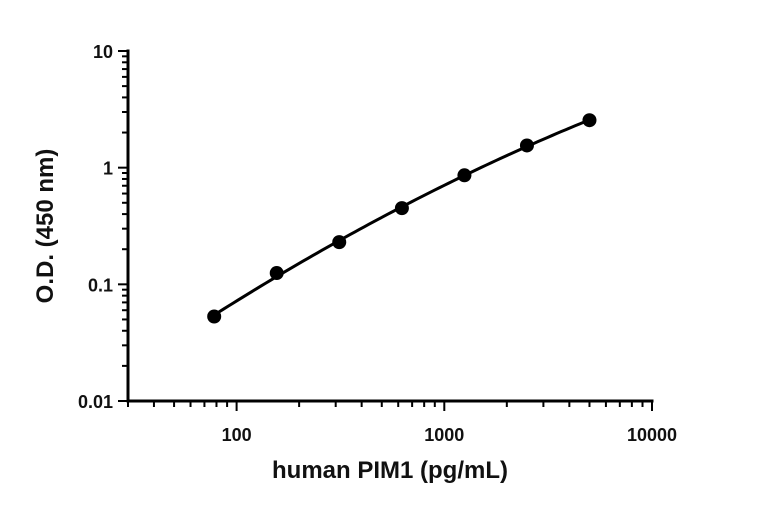  Describe the element at coordinates (402, 423) in the screenshot. I see `x-ticks: 100 1000 10000` at that location.